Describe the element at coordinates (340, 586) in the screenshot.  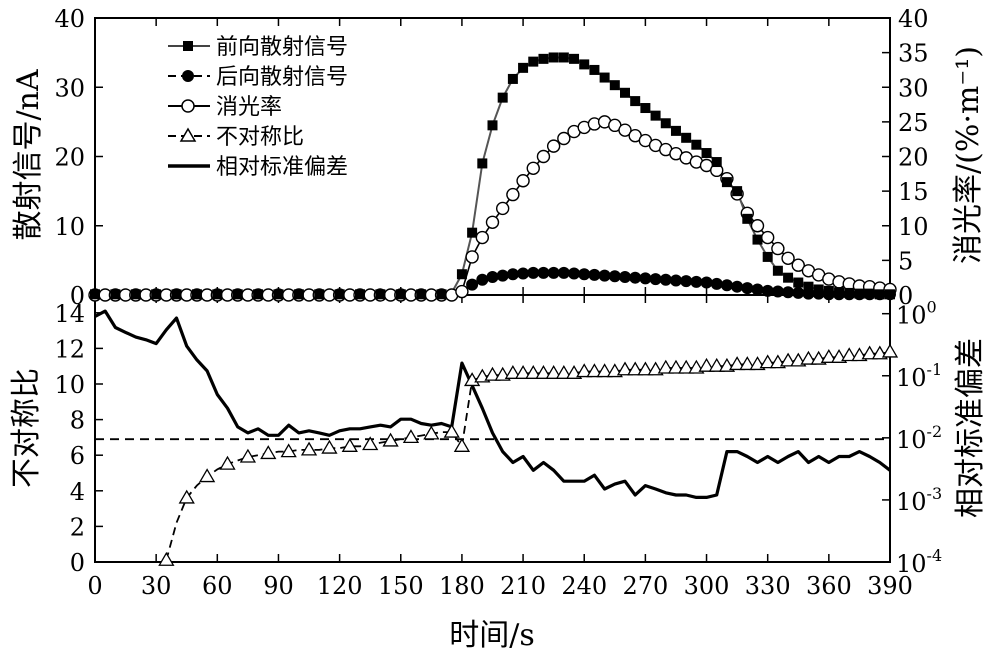
I see `x-tick-label: 120` at that location.